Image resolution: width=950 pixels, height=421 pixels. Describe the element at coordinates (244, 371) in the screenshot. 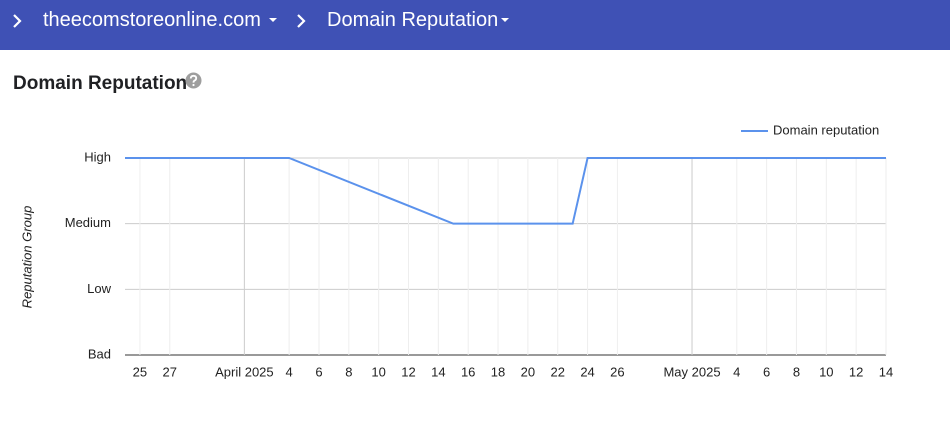

I see `x-tick-label: April 2025` at that location.